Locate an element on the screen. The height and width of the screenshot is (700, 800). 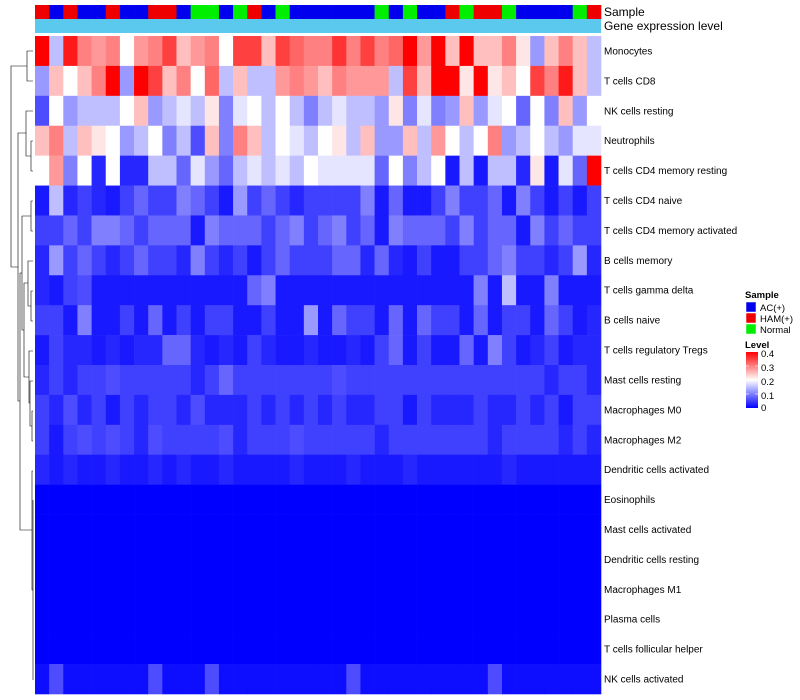
sample-cell-normal is located at coordinates (580, 12).